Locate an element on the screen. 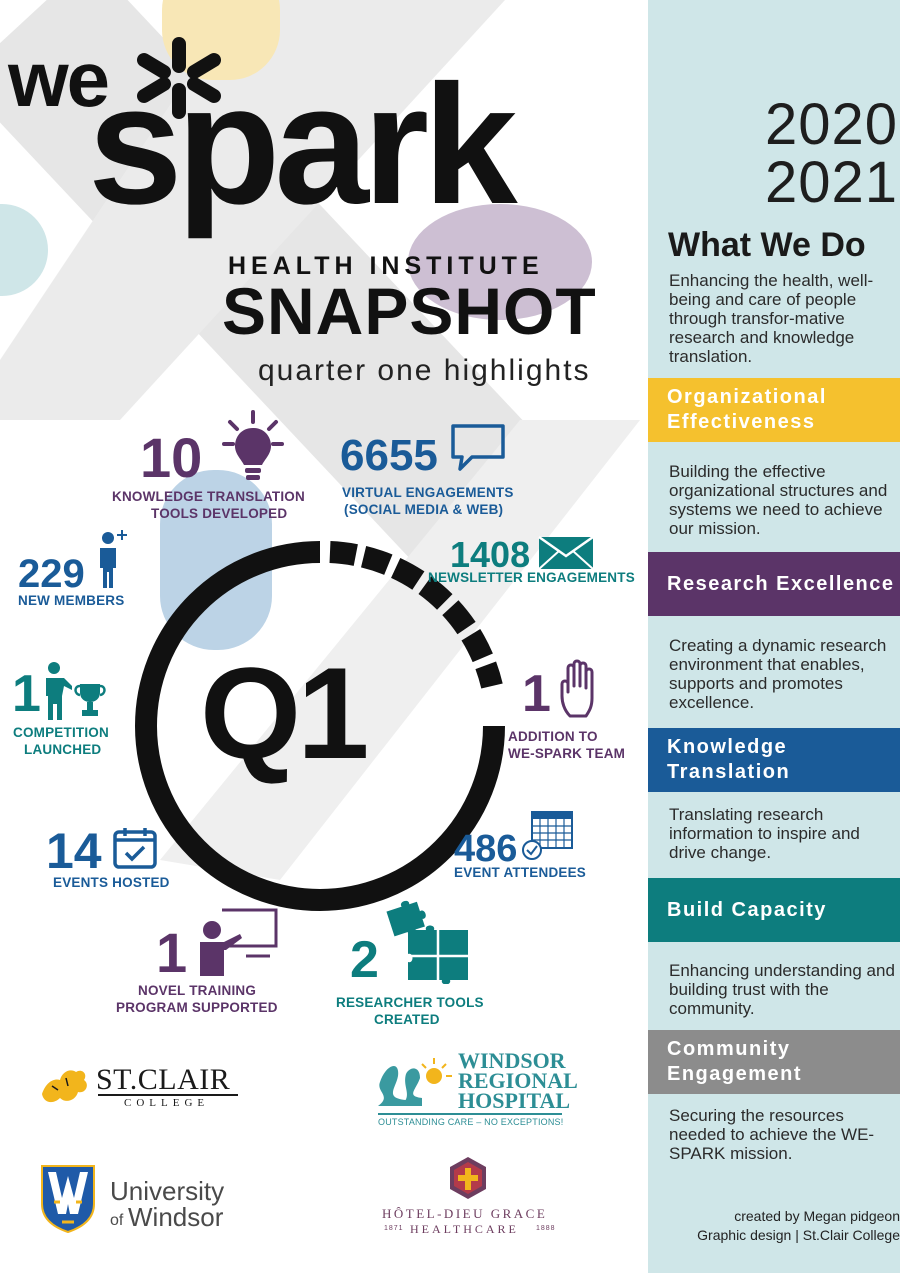 The width and height of the screenshot is (900, 1273). wrh-logo-line3: HOSPITAL is located at coordinates (514, 1100).